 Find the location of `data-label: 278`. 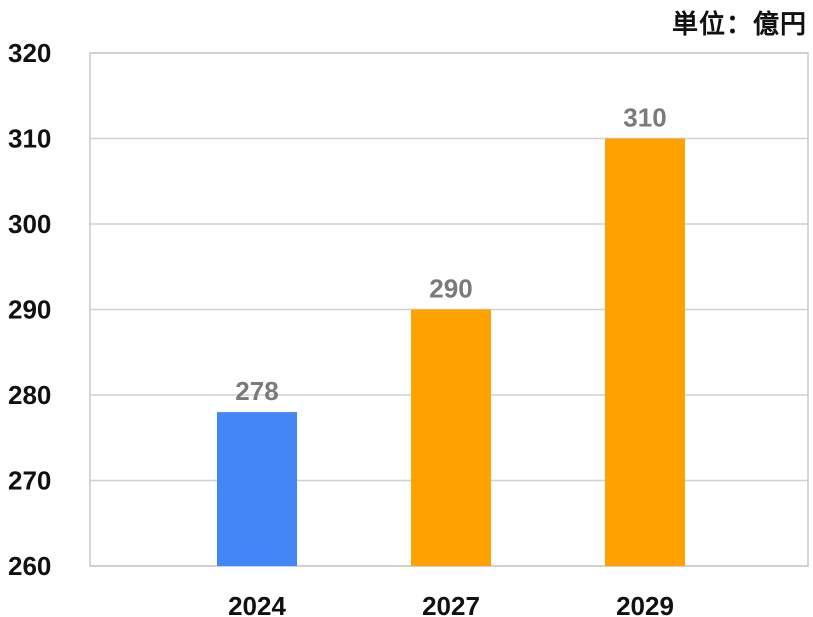

data-label: 278 is located at coordinates (256, 391).